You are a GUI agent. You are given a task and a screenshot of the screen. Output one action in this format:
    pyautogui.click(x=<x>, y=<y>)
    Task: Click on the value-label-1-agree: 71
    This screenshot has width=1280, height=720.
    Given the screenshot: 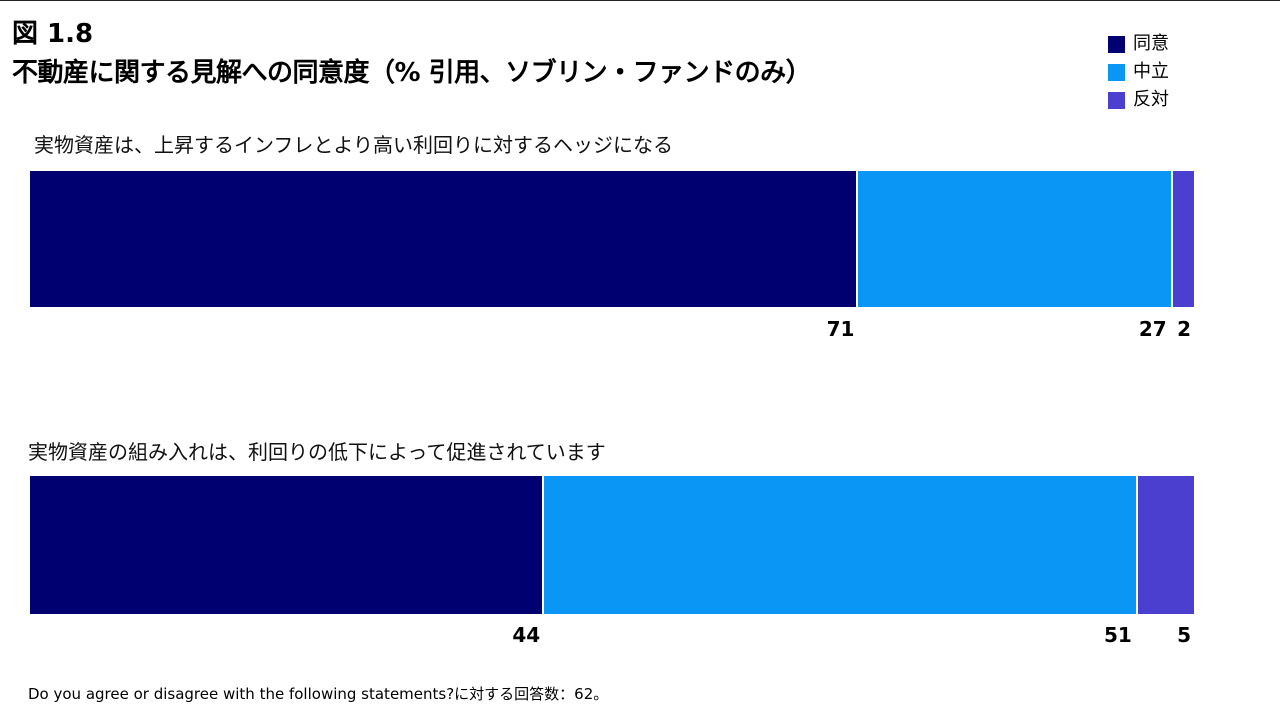 What is the action you would take?
    pyautogui.click(x=840, y=329)
    